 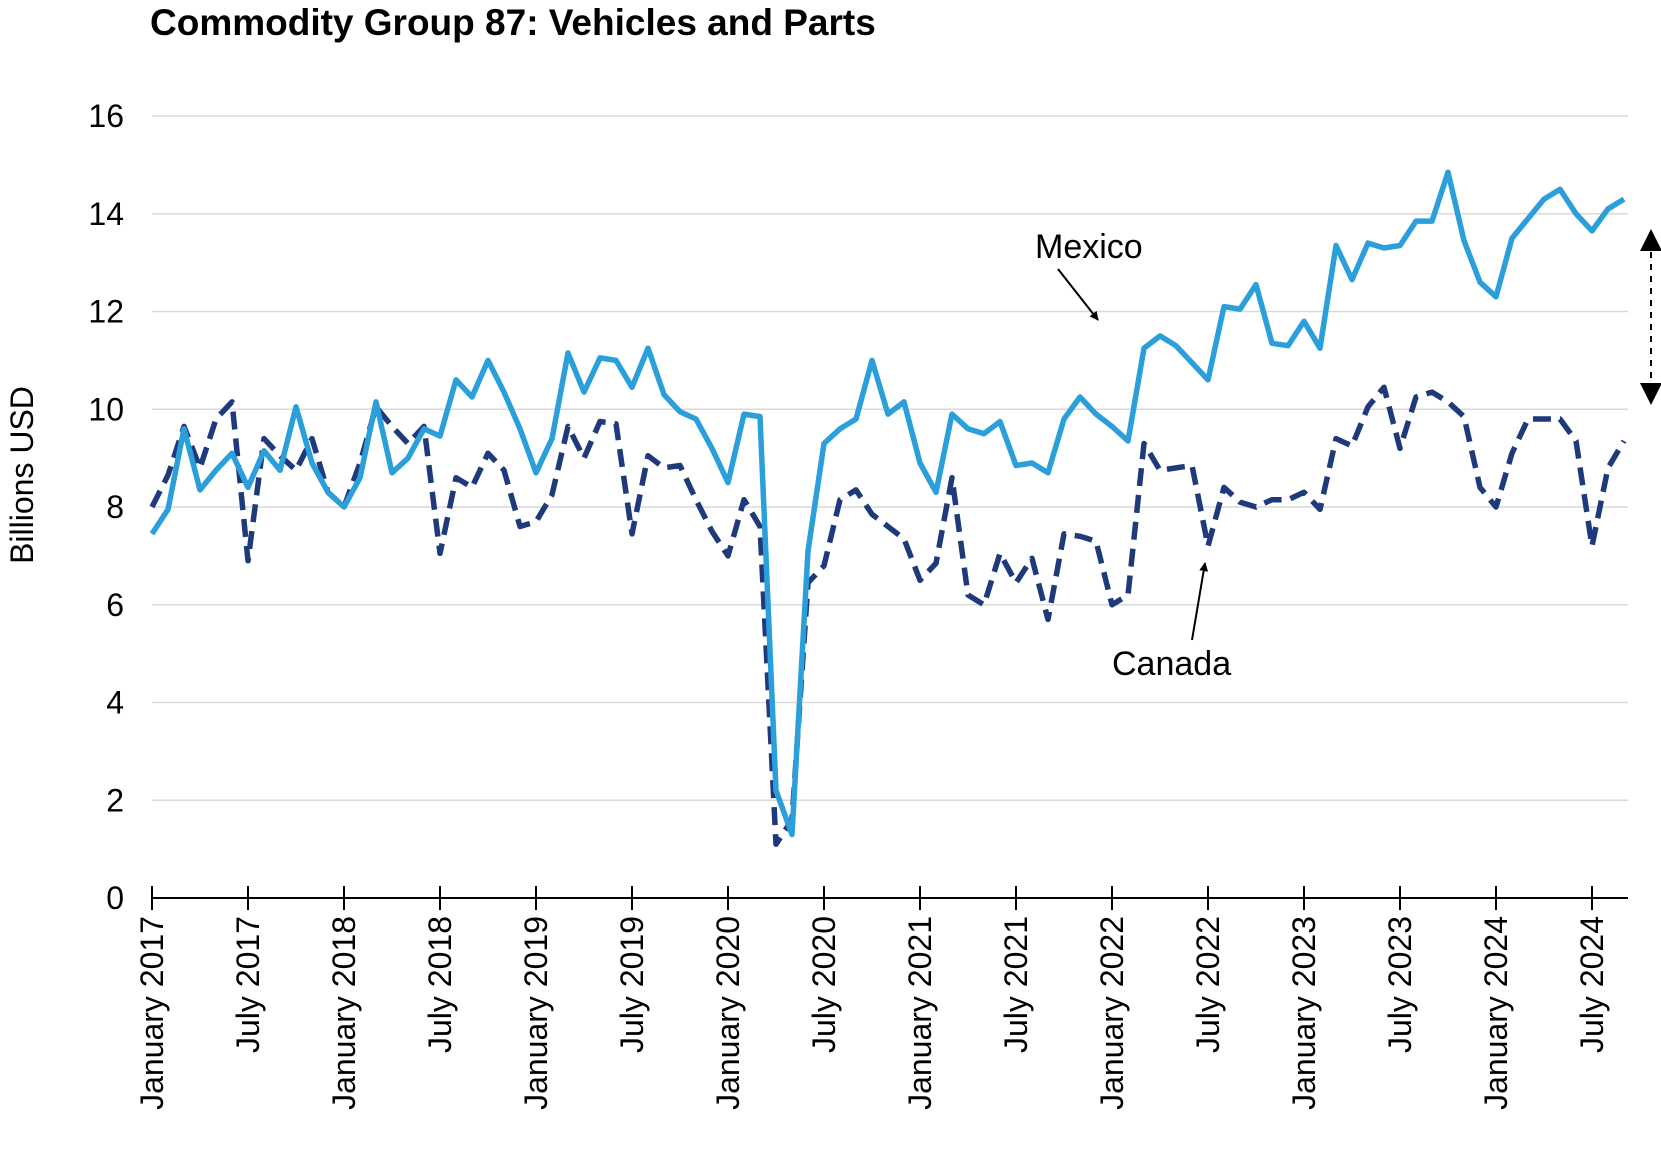 What do you see at coordinates (513, 22) in the screenshot?
I see `chart-title: Commodity Group 87: Vehicles and Parts` at bounding box center [513, 22].